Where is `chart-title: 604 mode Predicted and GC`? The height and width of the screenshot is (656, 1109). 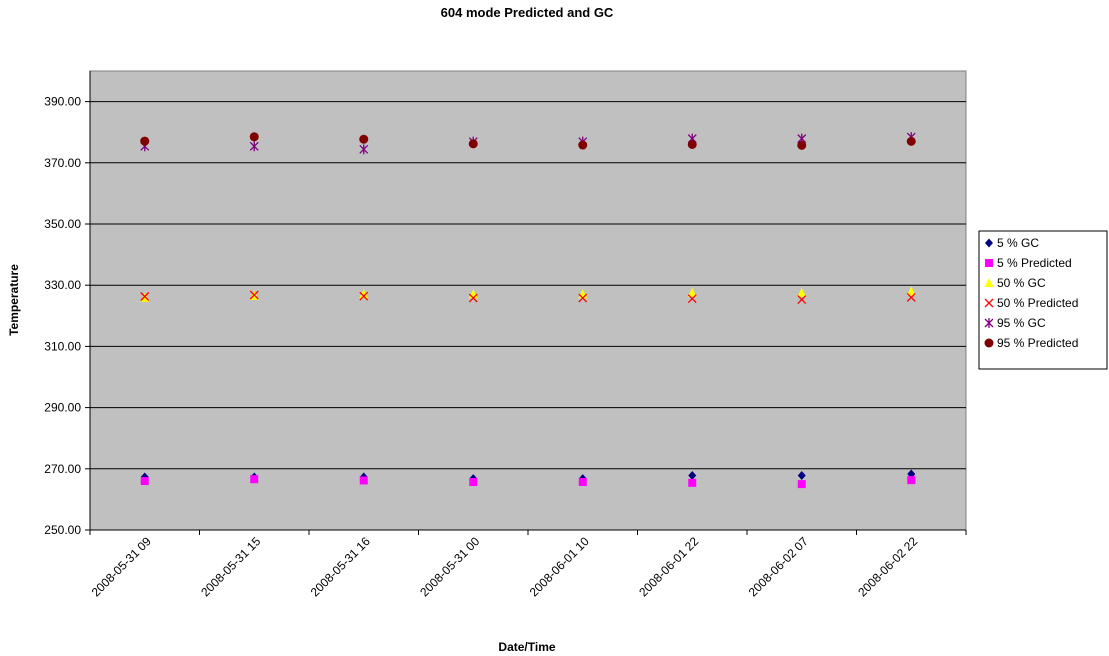 chart-title: 604 mode Predicted and GC is located at coordinates (527, 12).